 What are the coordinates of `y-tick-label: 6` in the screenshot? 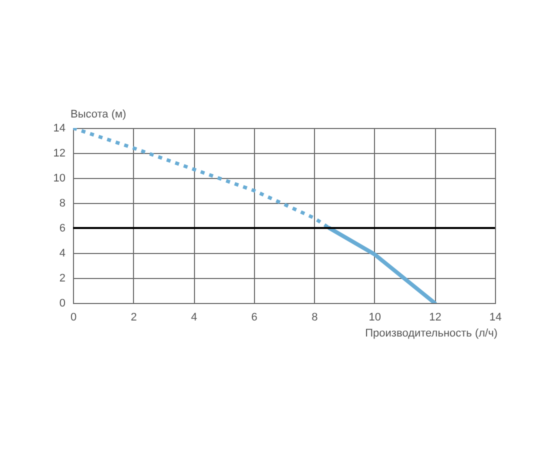 It's located at (62, 228).